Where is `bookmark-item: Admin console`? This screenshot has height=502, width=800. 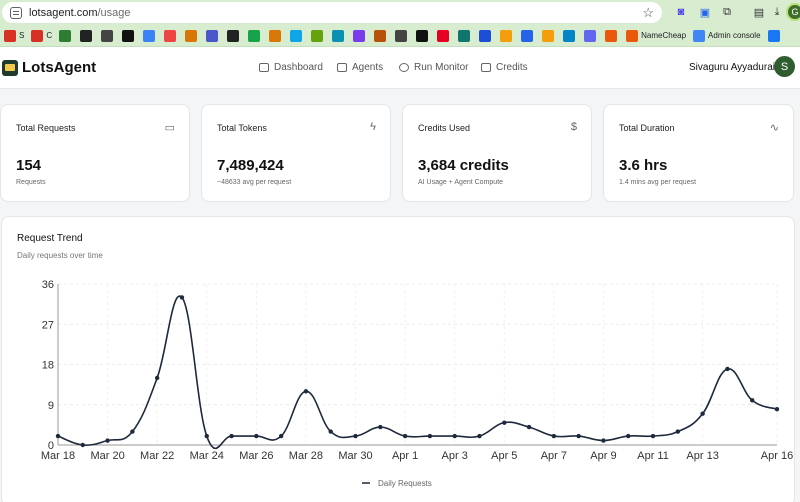
bookmark-item: Admin console is located at coordinates (727, 36).